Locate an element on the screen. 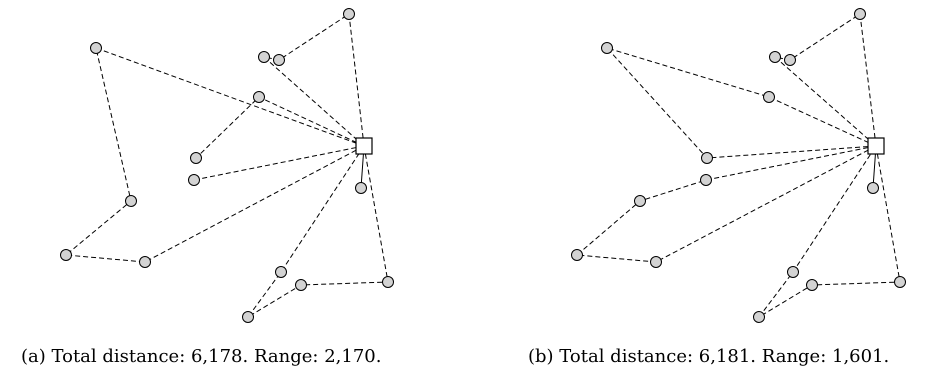 This screenshot has width=946, height=385. caption-a: (a) Total distance: 6,178. Range: 2,170. is located at coordinates (201, 356).